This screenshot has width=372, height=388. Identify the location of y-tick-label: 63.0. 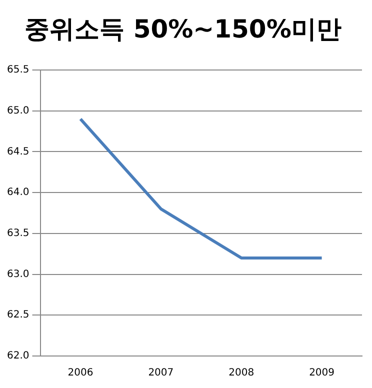
(18, 274).